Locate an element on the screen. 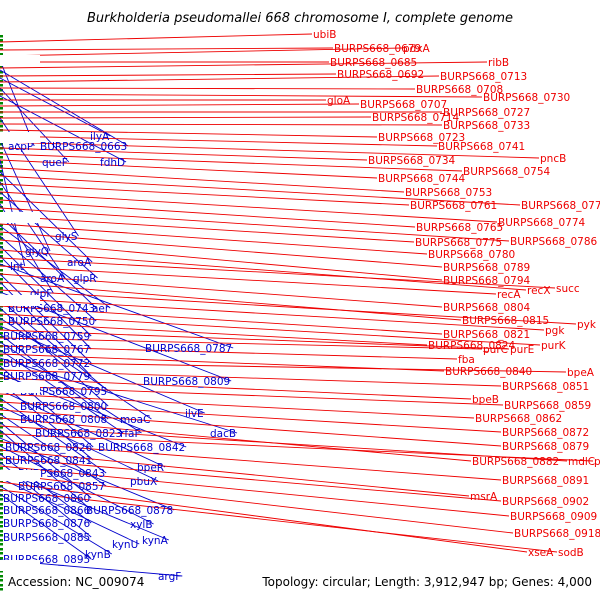 The image size is (600, 600). gene-label: pgk is located at coordinates (555, 331).